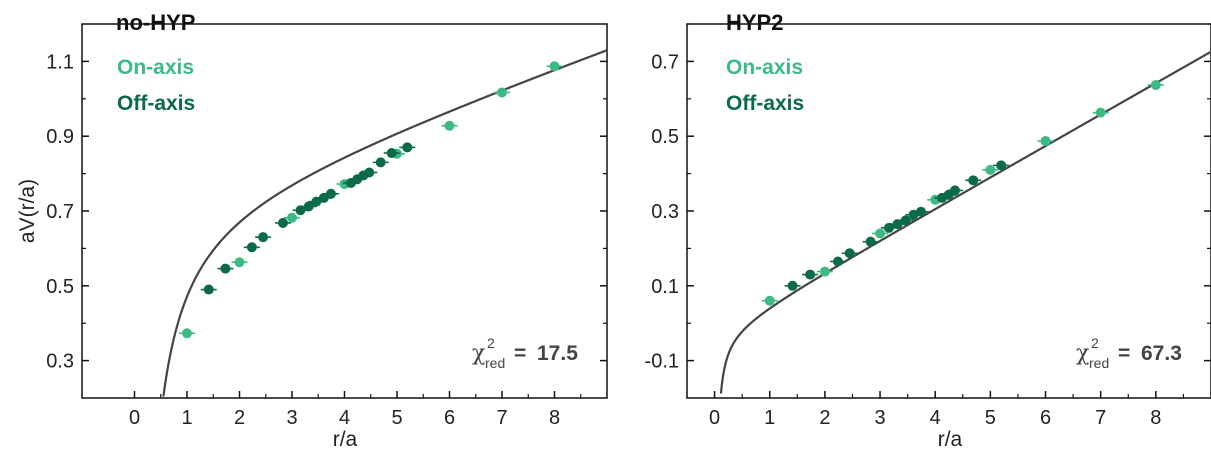 Image resolution: width=1211 pixels, height=459 pixels. What do you see at coordinates (155, 22) in the screenshot?
I see `panel-title: no-HYP` at bounding box center [155, 22].